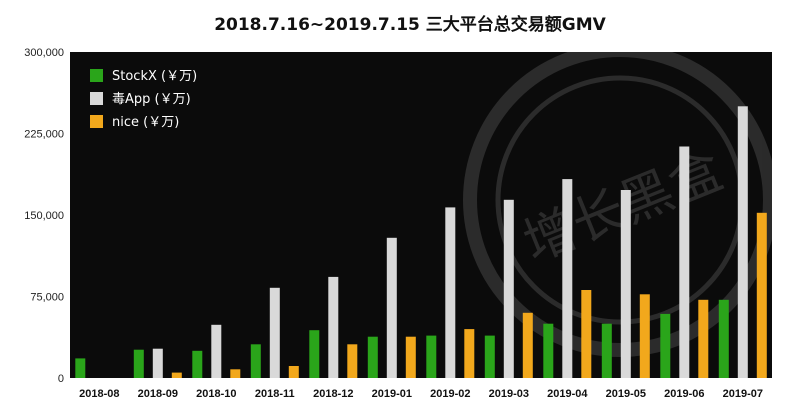 The image size is (800, 408). I want to click on legend-label-0: StockX (￥万), so click(154, 76).